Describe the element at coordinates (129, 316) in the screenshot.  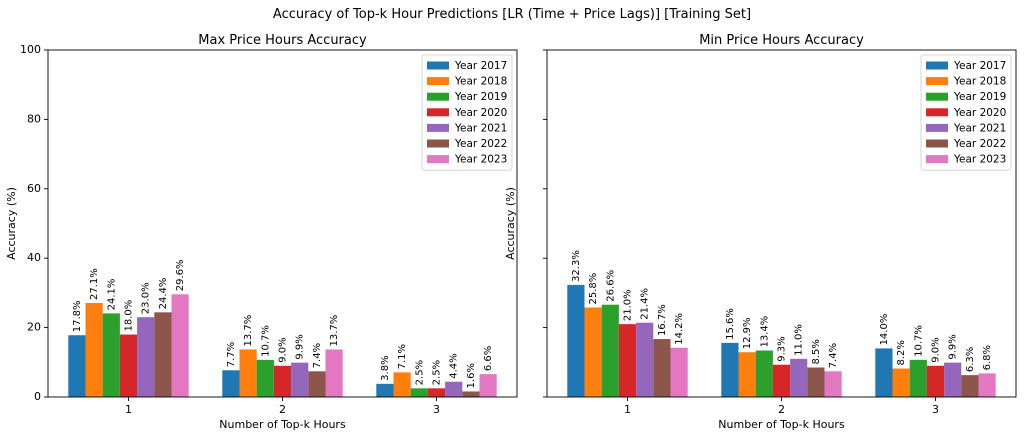
I see `bar-value-label: 18.0%` at that location.